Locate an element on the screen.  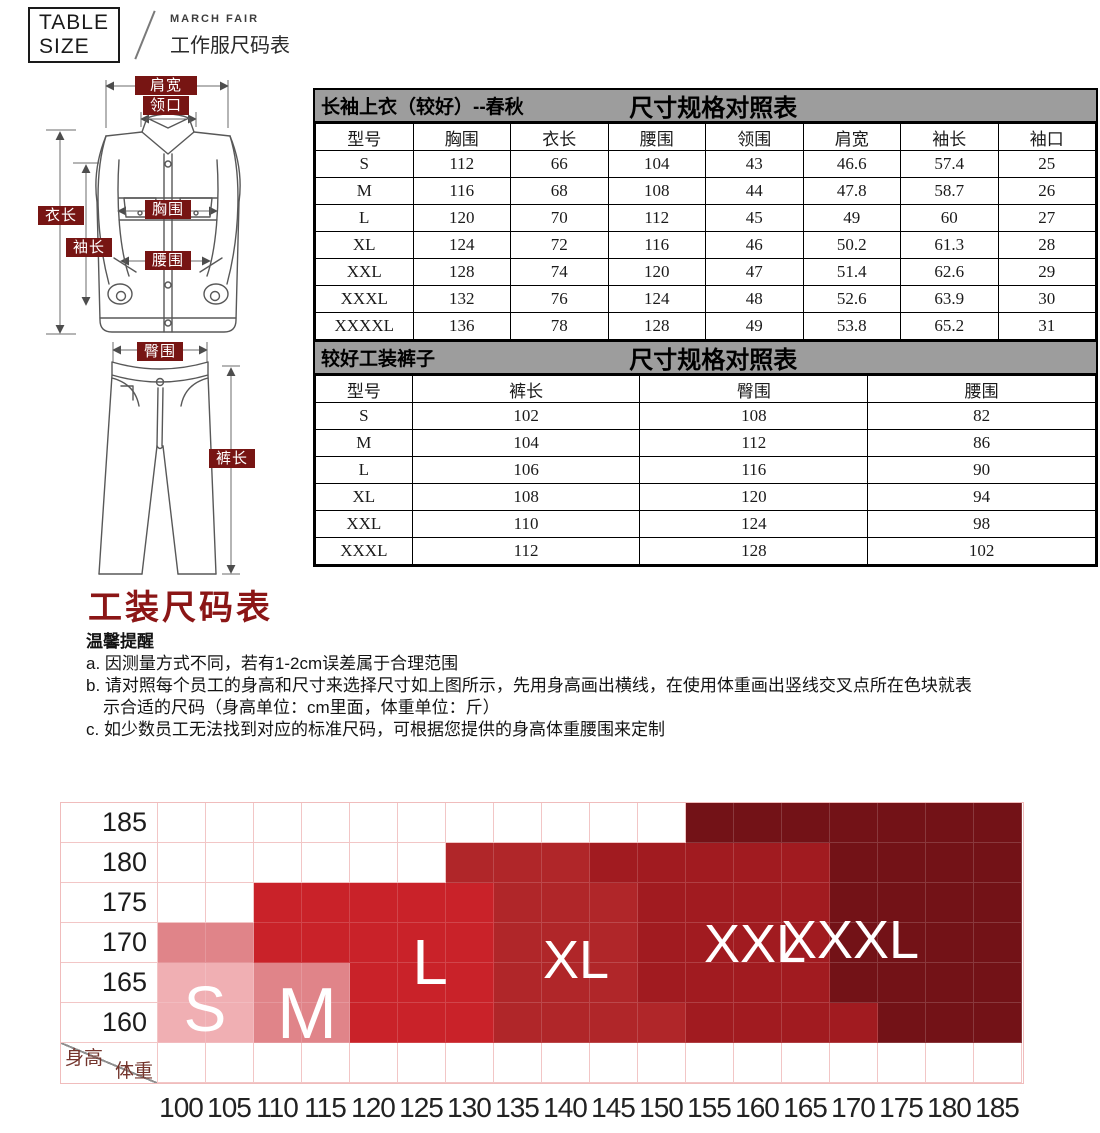
table-cell: 48 is located at coordinates (754, 299).